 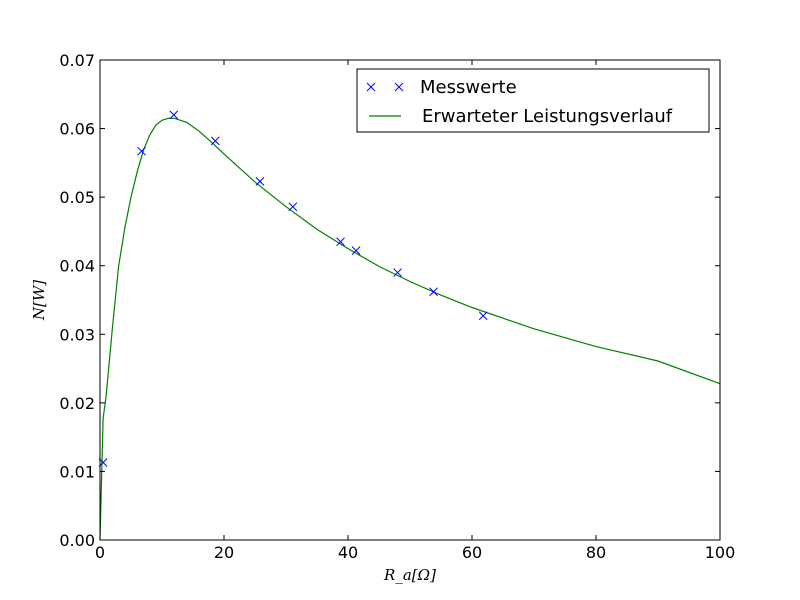 I want to click on x-tick-label: 80, so click(x=596, y=552).